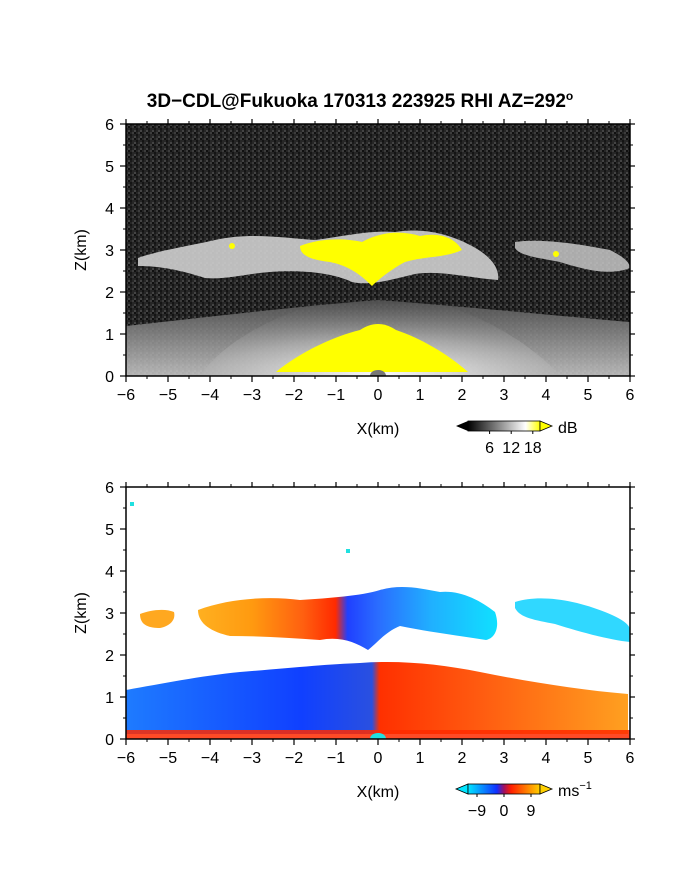  What do you see at coordinates (588, 758) in the screenshot?
I see `velocity-x-tick-label: 5` at bounding box center [588, 758].